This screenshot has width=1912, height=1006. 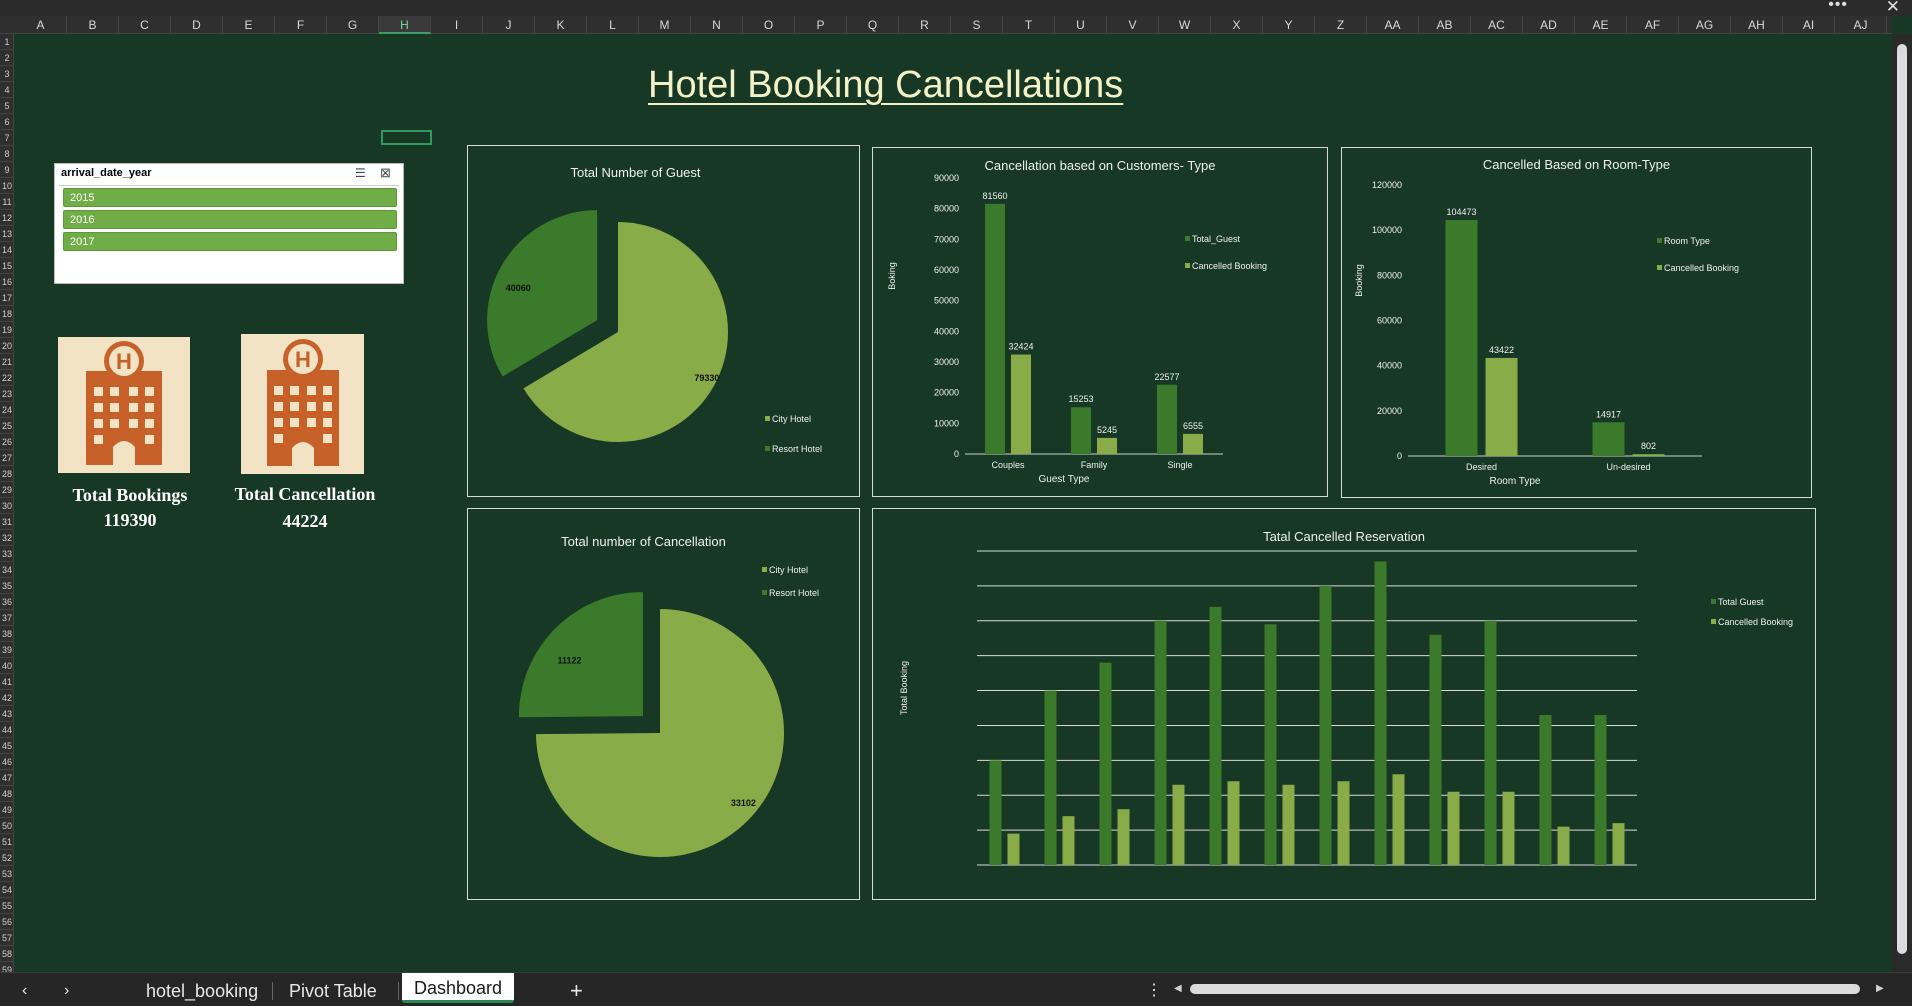 What do you see at coordinates (6, 778) in the screenshot?
I see `row-header: 47` at bounding box center [6, 778].